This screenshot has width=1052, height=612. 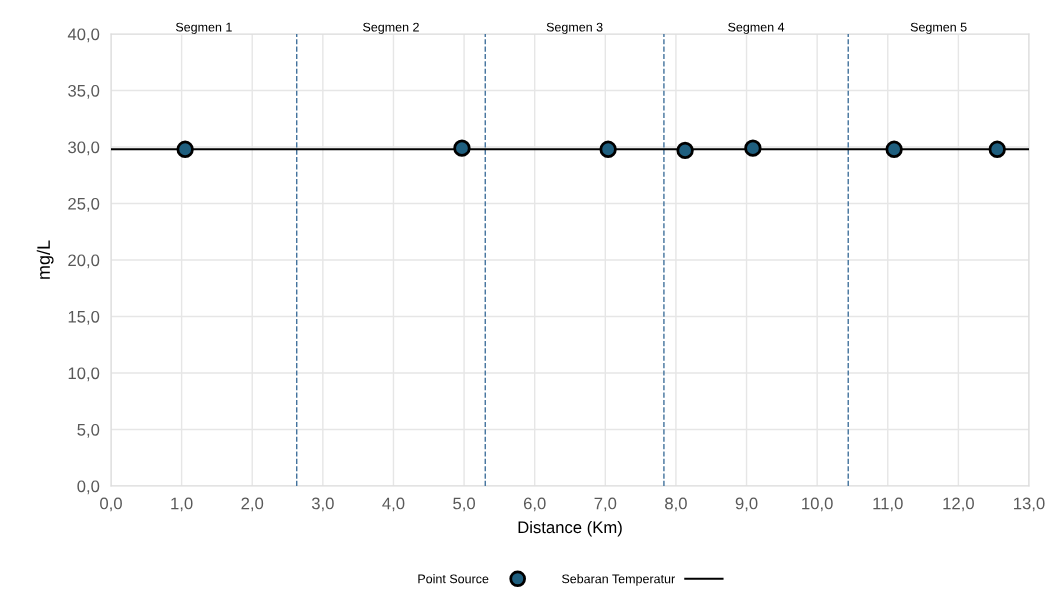 What do you see at coordinates (618, 580) in the screenshot?
I see `legend-label: Sebaran Temperatur` at bounding box center [618, 580].